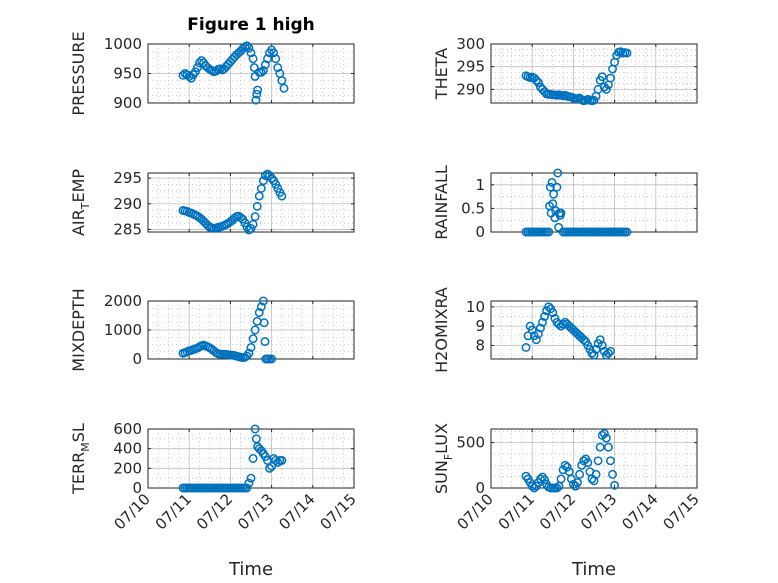  Describe the element at coordinates (212, 330) in the screenshot. I see `subplot-mixdepth: 0 1000 2000 MIXDEPTH` at that location.